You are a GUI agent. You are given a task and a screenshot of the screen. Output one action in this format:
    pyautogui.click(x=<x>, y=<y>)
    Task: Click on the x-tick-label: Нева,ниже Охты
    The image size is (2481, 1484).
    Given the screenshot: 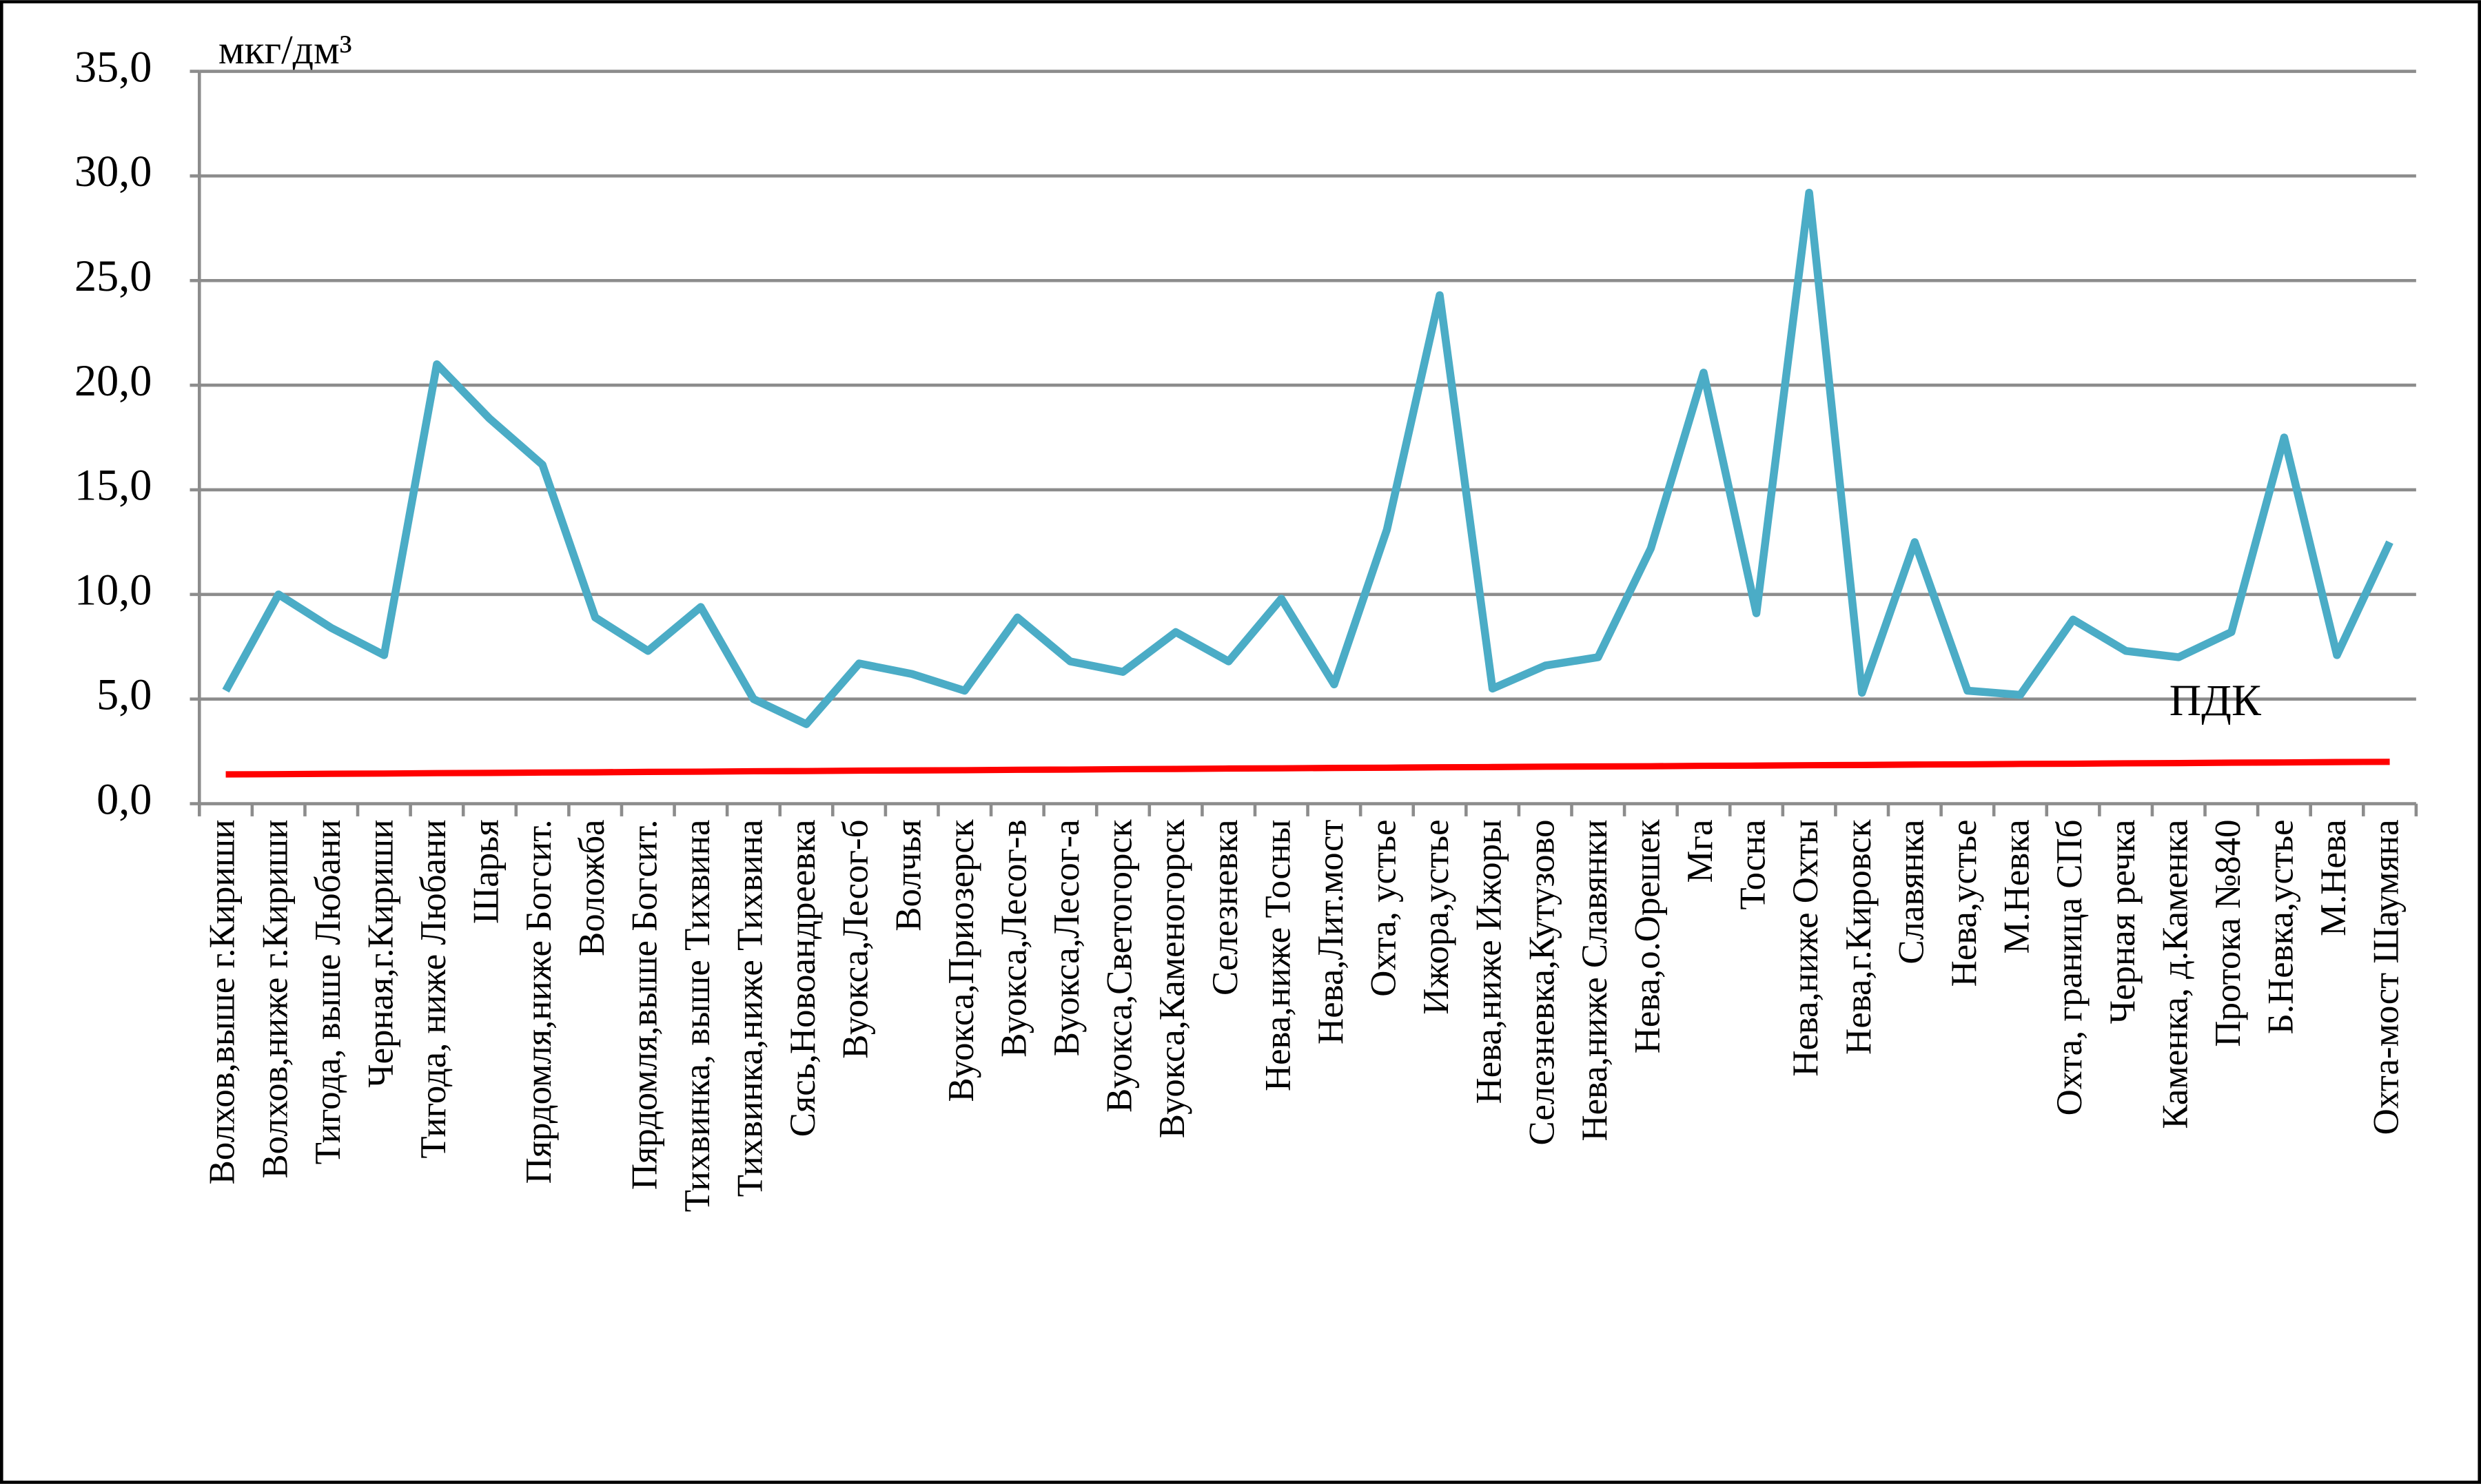 What is the action you would take?
    pyautogui.click(x=1806, y=948)
    